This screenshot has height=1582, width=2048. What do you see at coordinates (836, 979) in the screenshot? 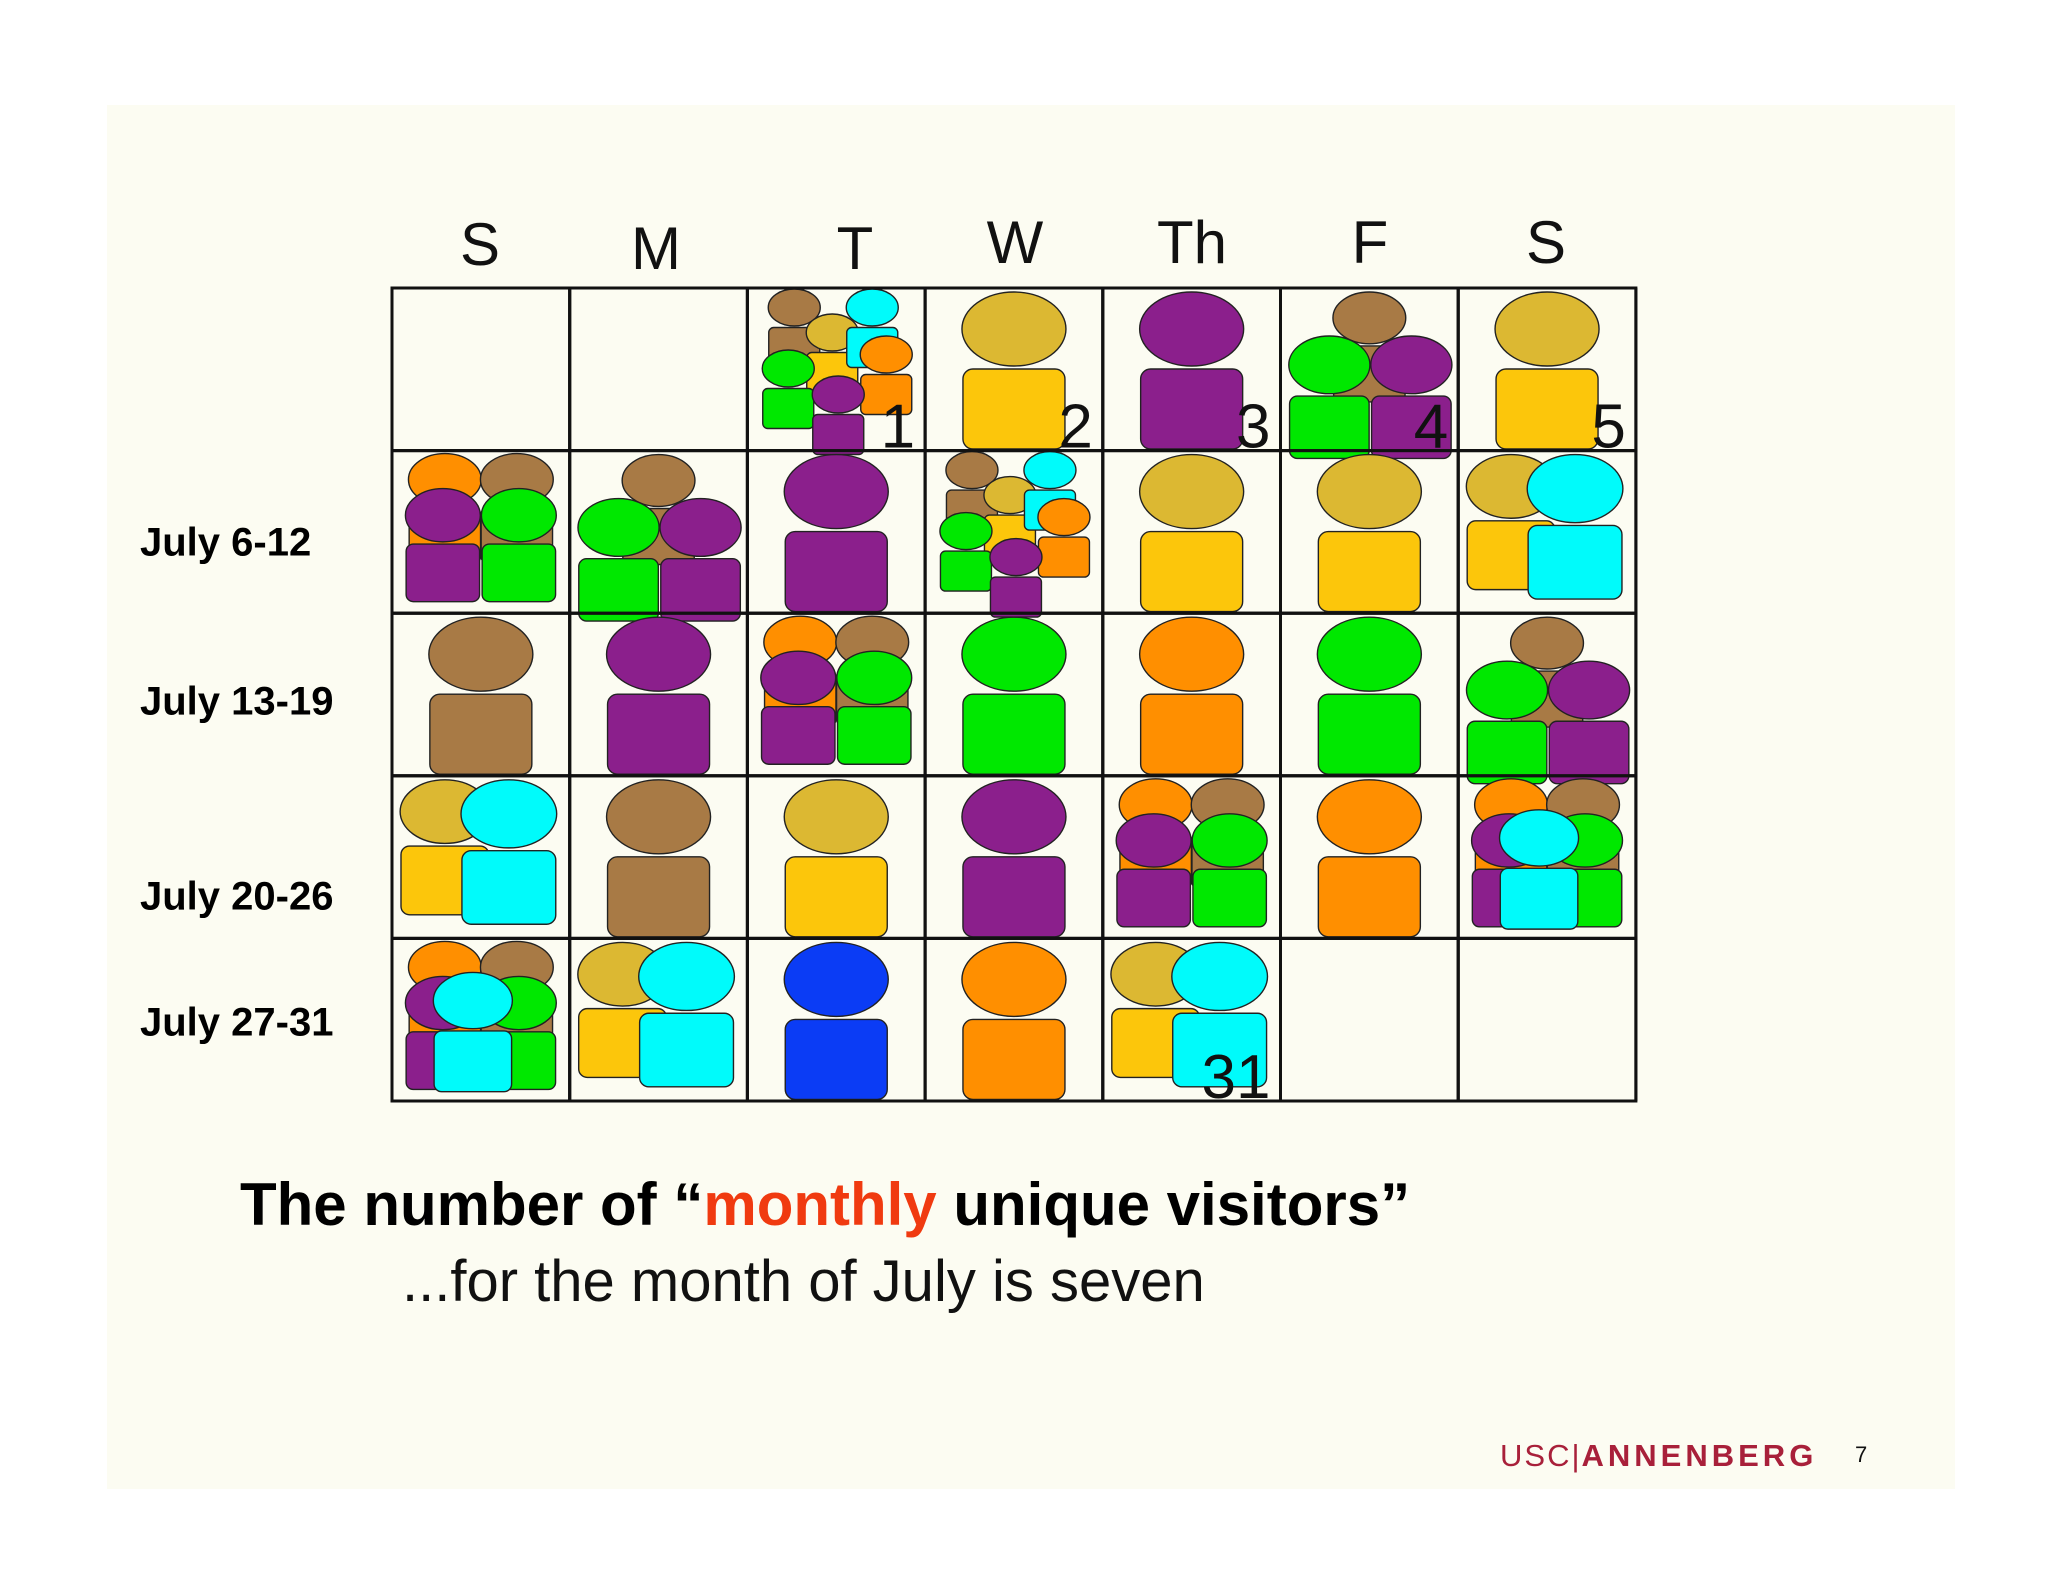
I see `blue-visitor-head` at bounding box center [836, 979].